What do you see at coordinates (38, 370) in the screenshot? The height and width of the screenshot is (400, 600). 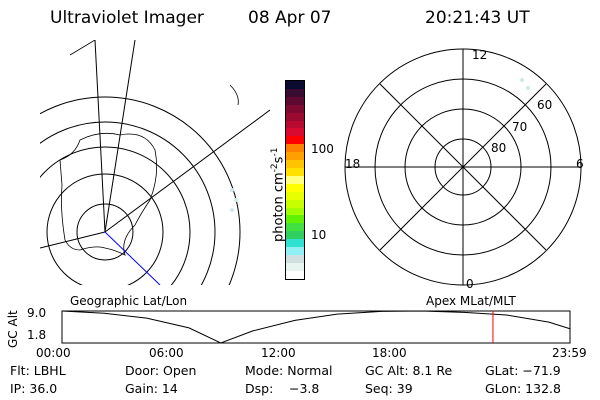 I see `filter-info: Flt: LBHL` at bounding box center [38, 370].